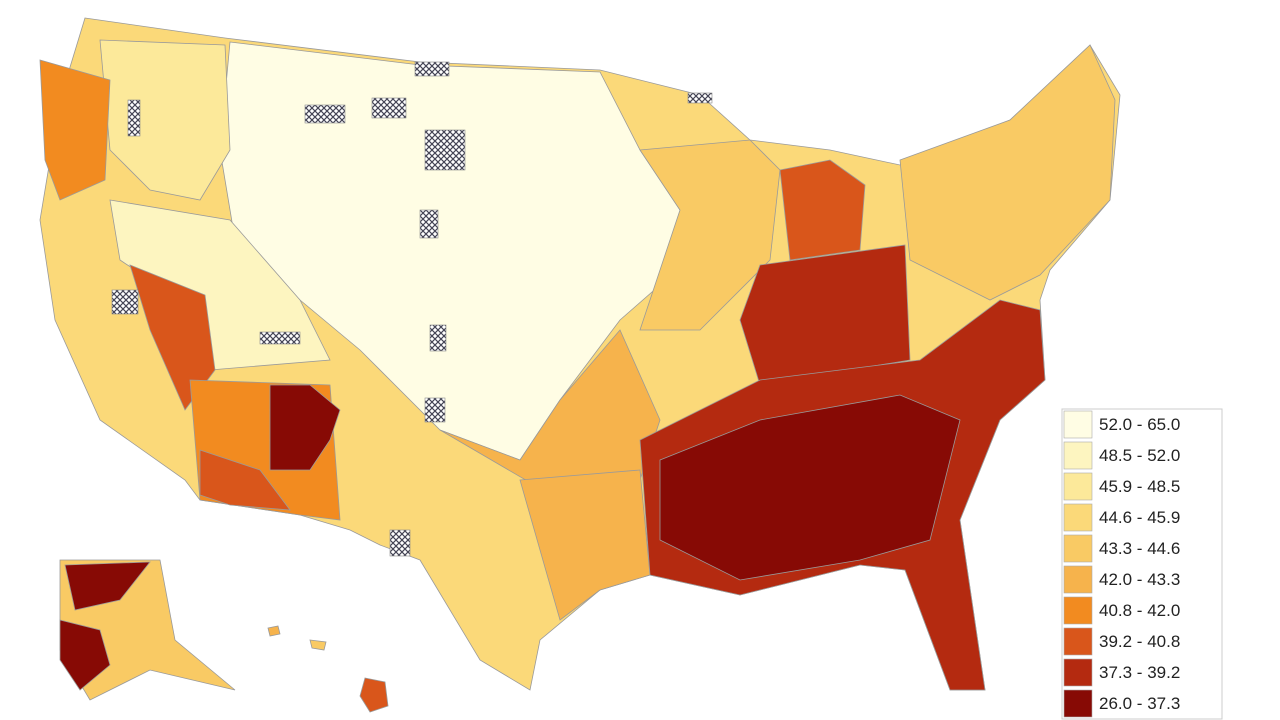  Describe the element at coordinates (825, 315) in the screenshot. I see `ohio-valley` at that location.